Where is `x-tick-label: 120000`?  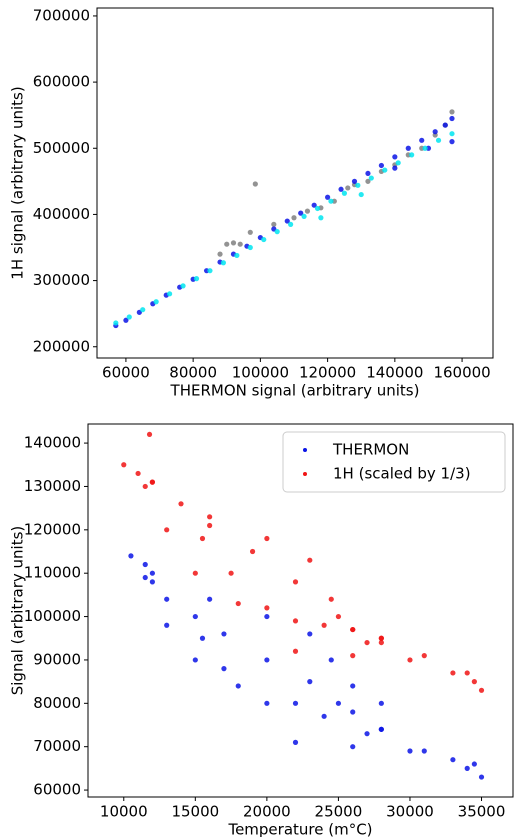 x-tick-label: 120000 is located at coordinates (327, 373).